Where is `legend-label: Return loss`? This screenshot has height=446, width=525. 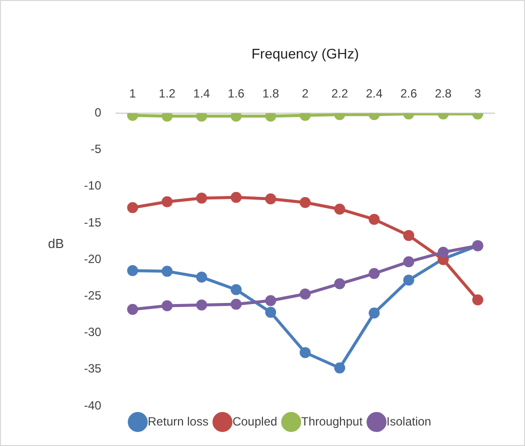
legend-label: Return loss is located at coordinates (178, 421).